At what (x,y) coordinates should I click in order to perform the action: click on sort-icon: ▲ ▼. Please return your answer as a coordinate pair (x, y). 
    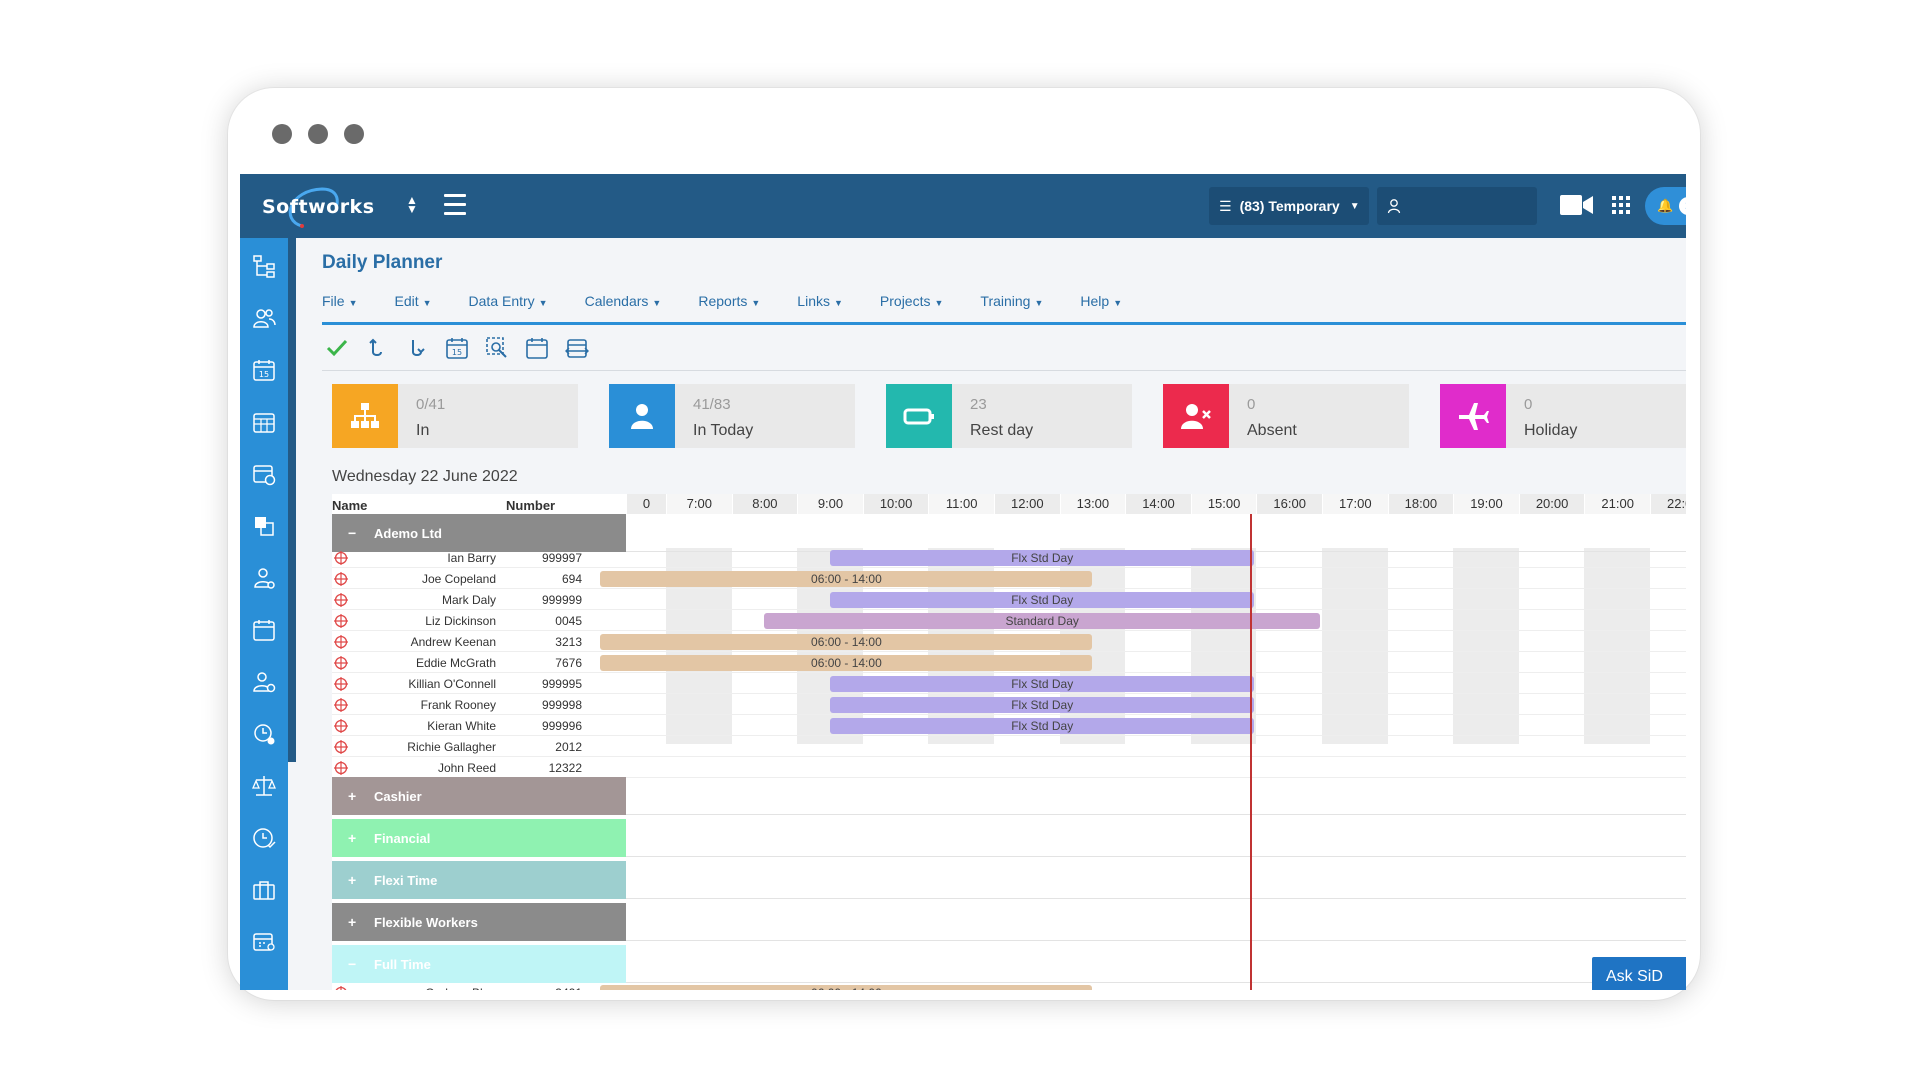
    Looking at the image, I should click on (412, 204).